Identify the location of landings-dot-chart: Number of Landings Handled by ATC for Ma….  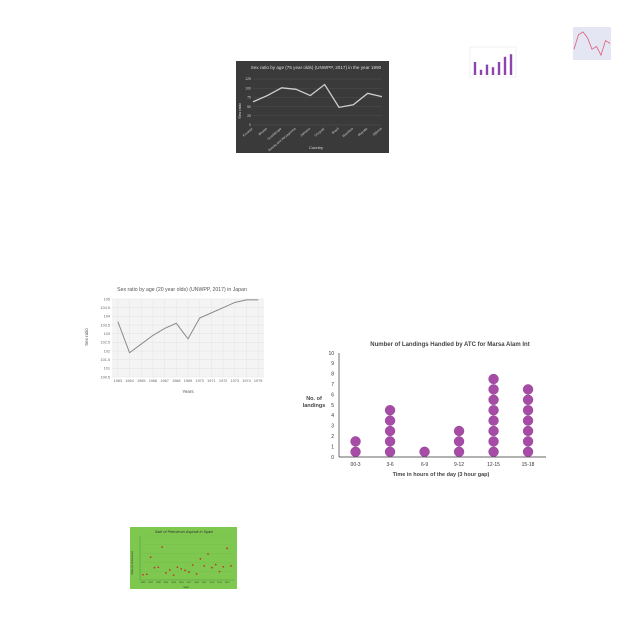
(427, 409).